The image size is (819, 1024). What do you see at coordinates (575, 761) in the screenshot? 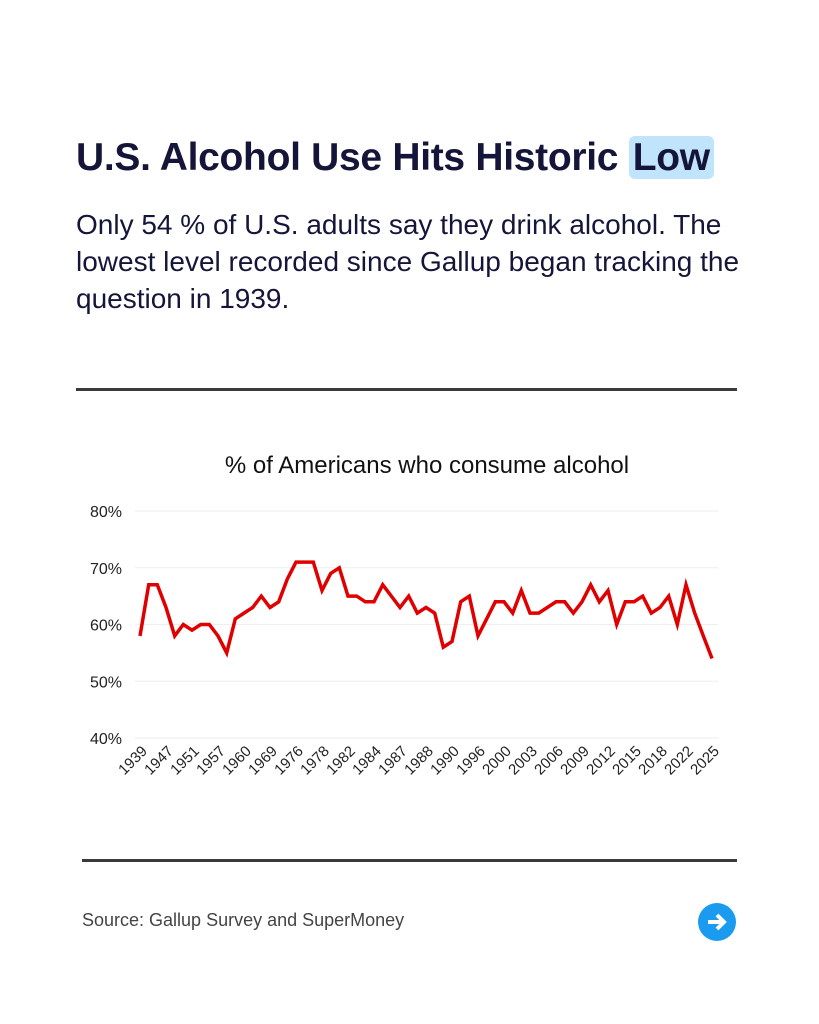
I see `x-tick-label: 2009` at bounding box center [575, 761].